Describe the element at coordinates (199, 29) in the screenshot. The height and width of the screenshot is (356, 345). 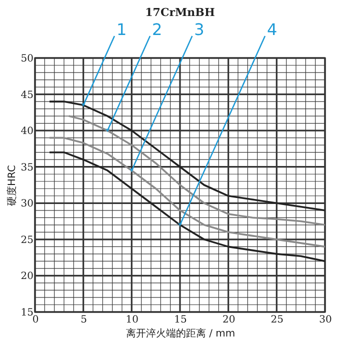
I see `annotation: 3` at that location.